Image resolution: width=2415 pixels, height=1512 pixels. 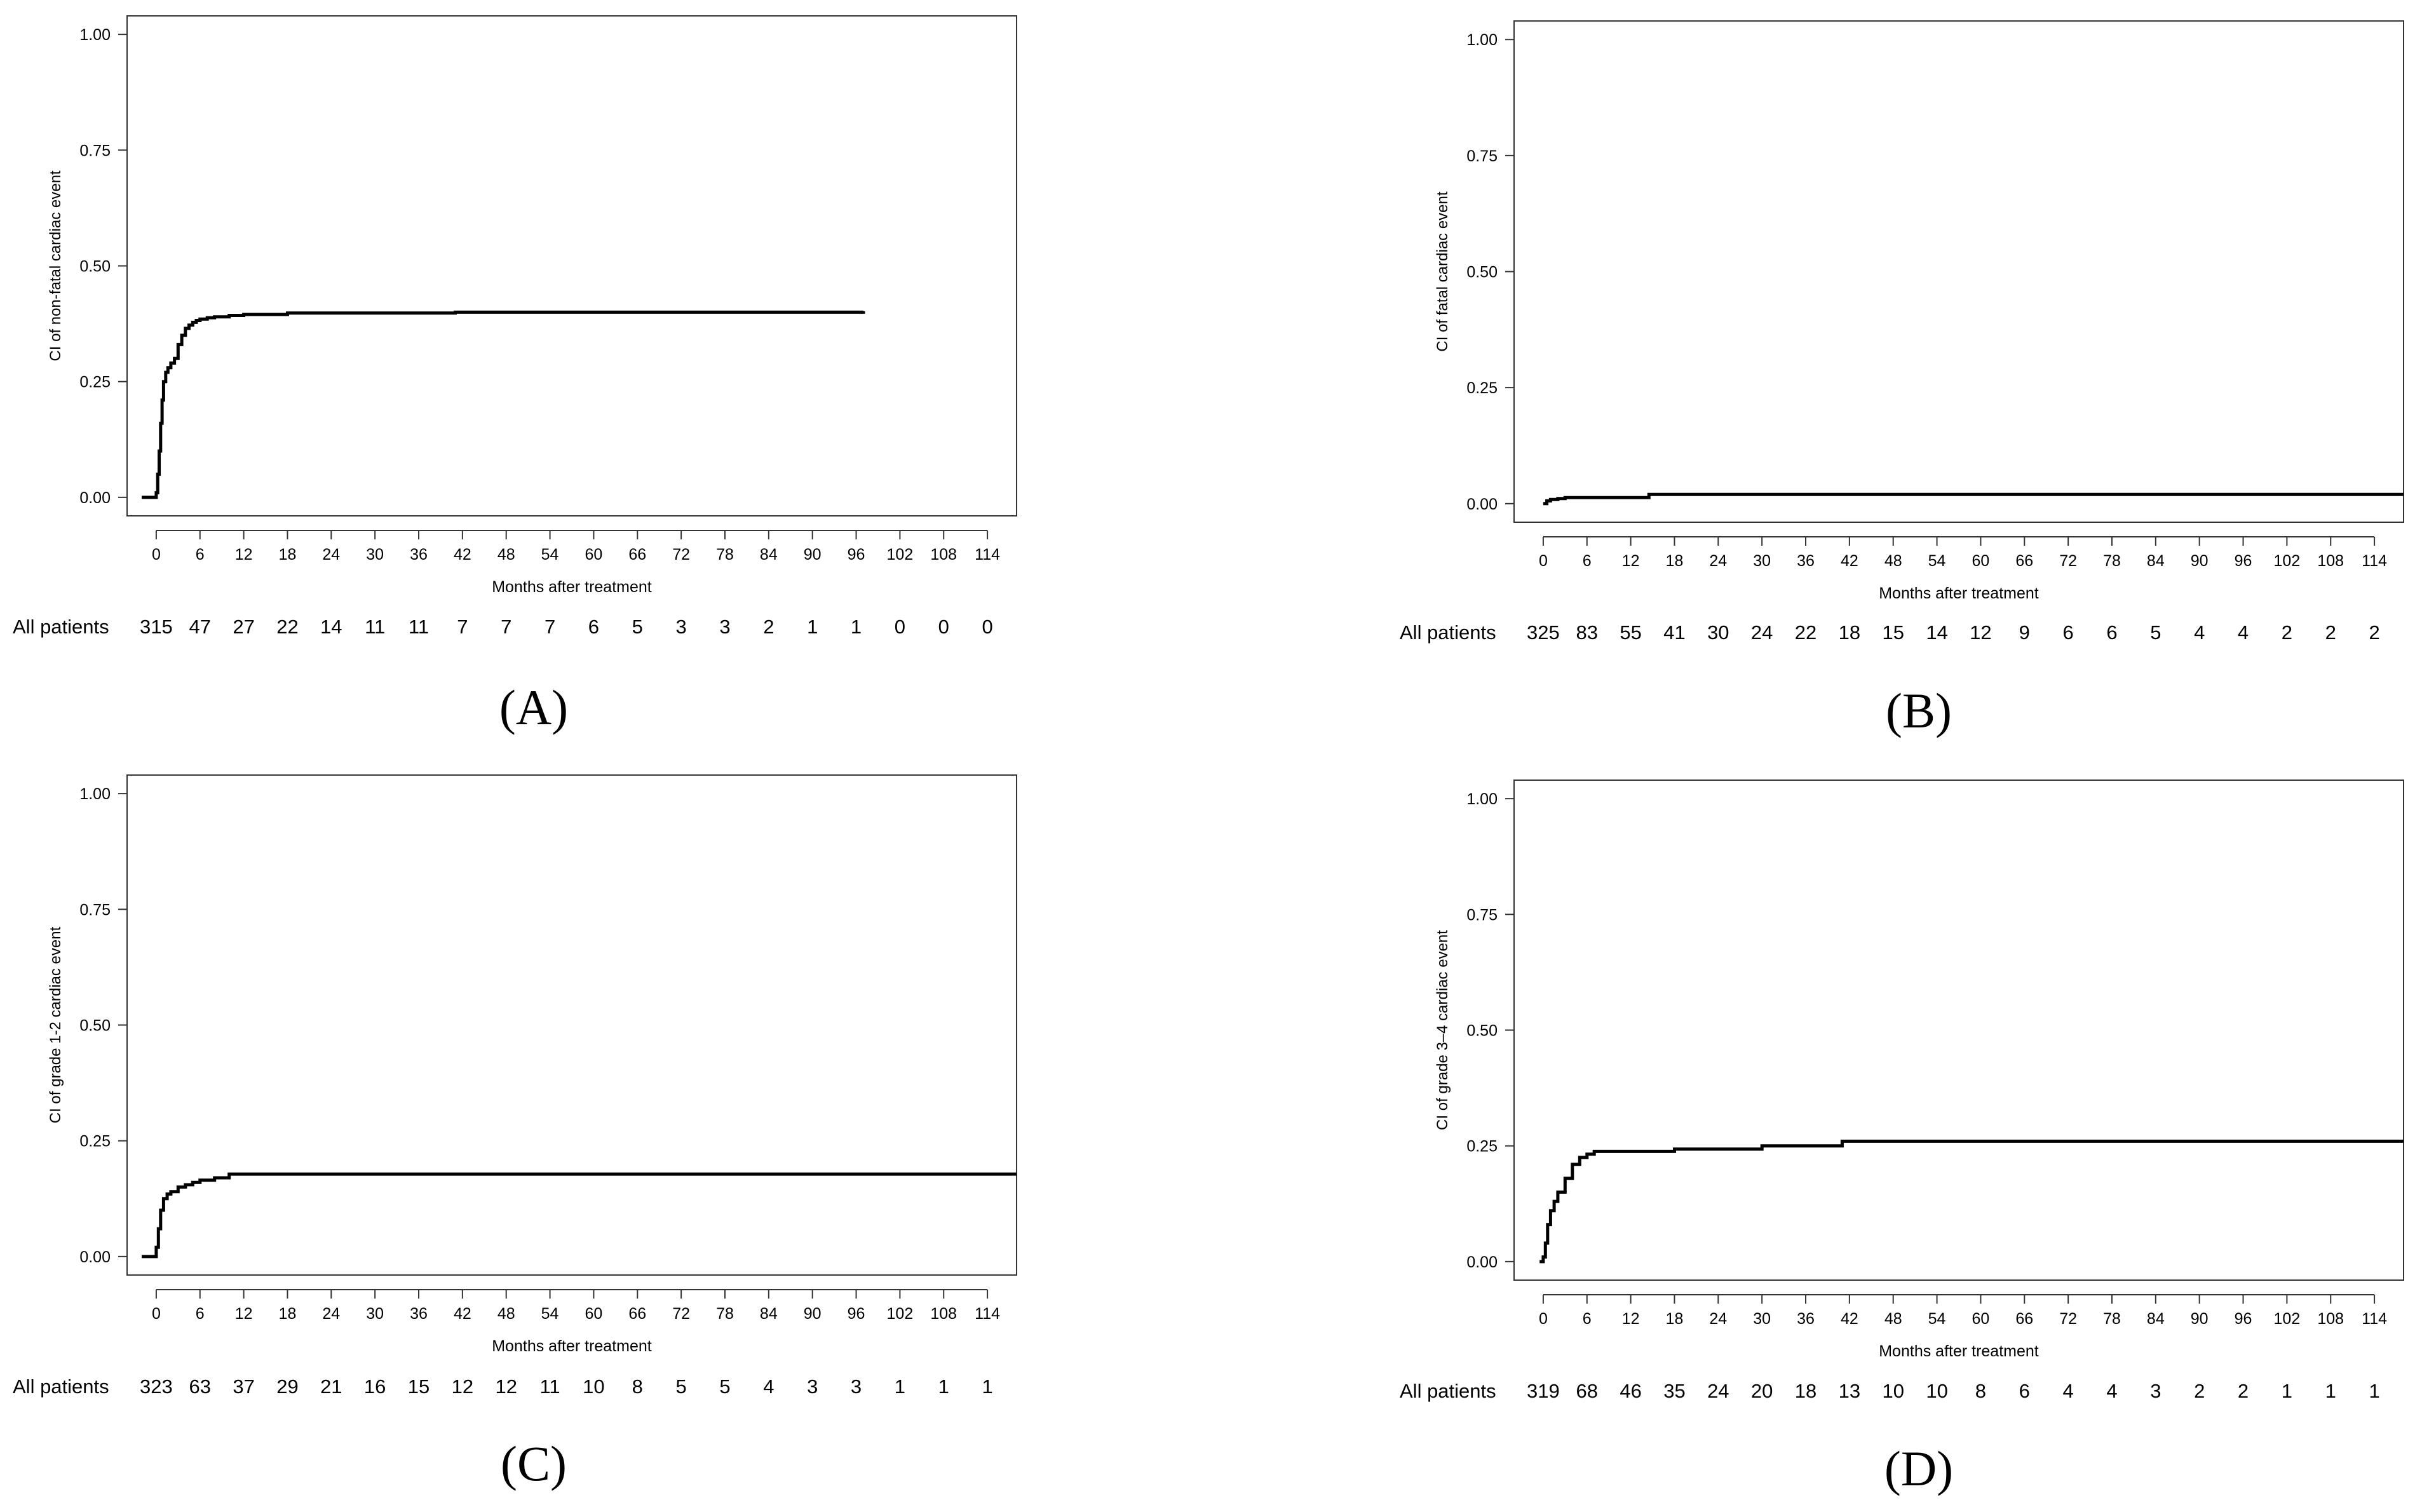 What do you see at coordinates (1850, 1391) in the screenshot?
I see `risk-count: 13` at bounding box center [1850, 1391].